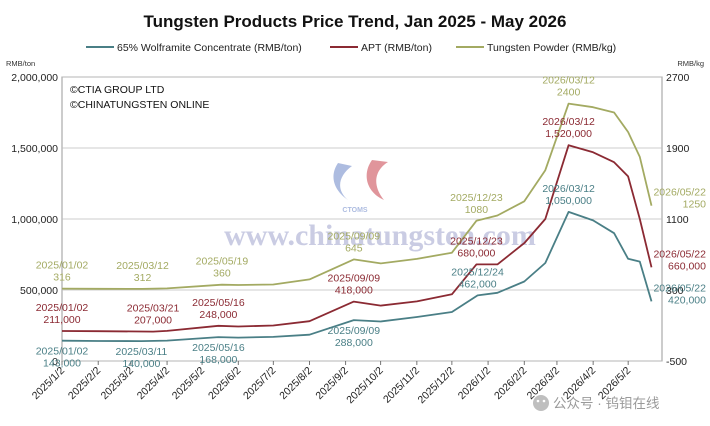 The height and width of the screenshot is (426, 710). What do you see at coordinates (544, 401) in the screenshot?
I see `wechat-icon-eye-right` at bounding box center [544, 401].